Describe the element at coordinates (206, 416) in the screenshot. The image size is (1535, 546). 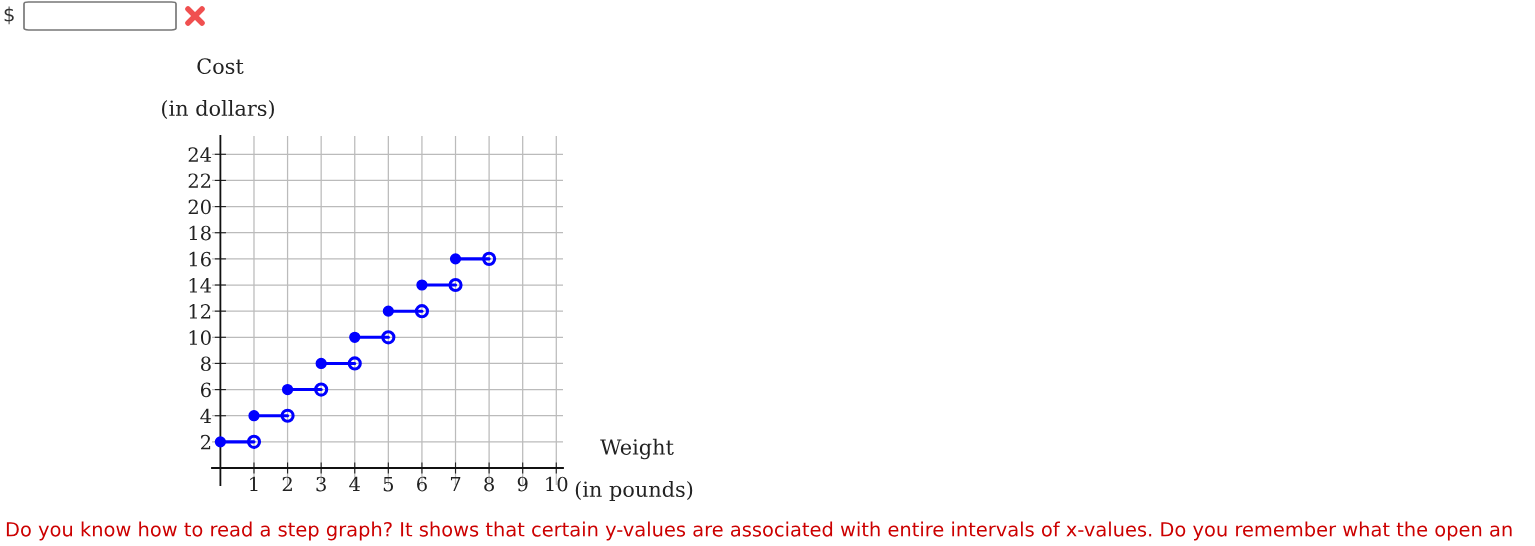
I see `y-tick-label: 4` at that location.